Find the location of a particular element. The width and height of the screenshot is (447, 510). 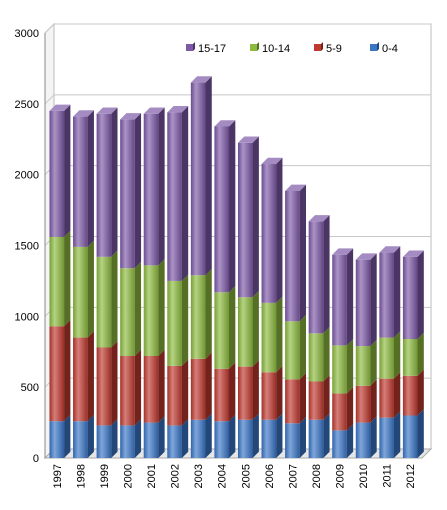

x-tick-label: 2011 is located at coordinates (388, 476).